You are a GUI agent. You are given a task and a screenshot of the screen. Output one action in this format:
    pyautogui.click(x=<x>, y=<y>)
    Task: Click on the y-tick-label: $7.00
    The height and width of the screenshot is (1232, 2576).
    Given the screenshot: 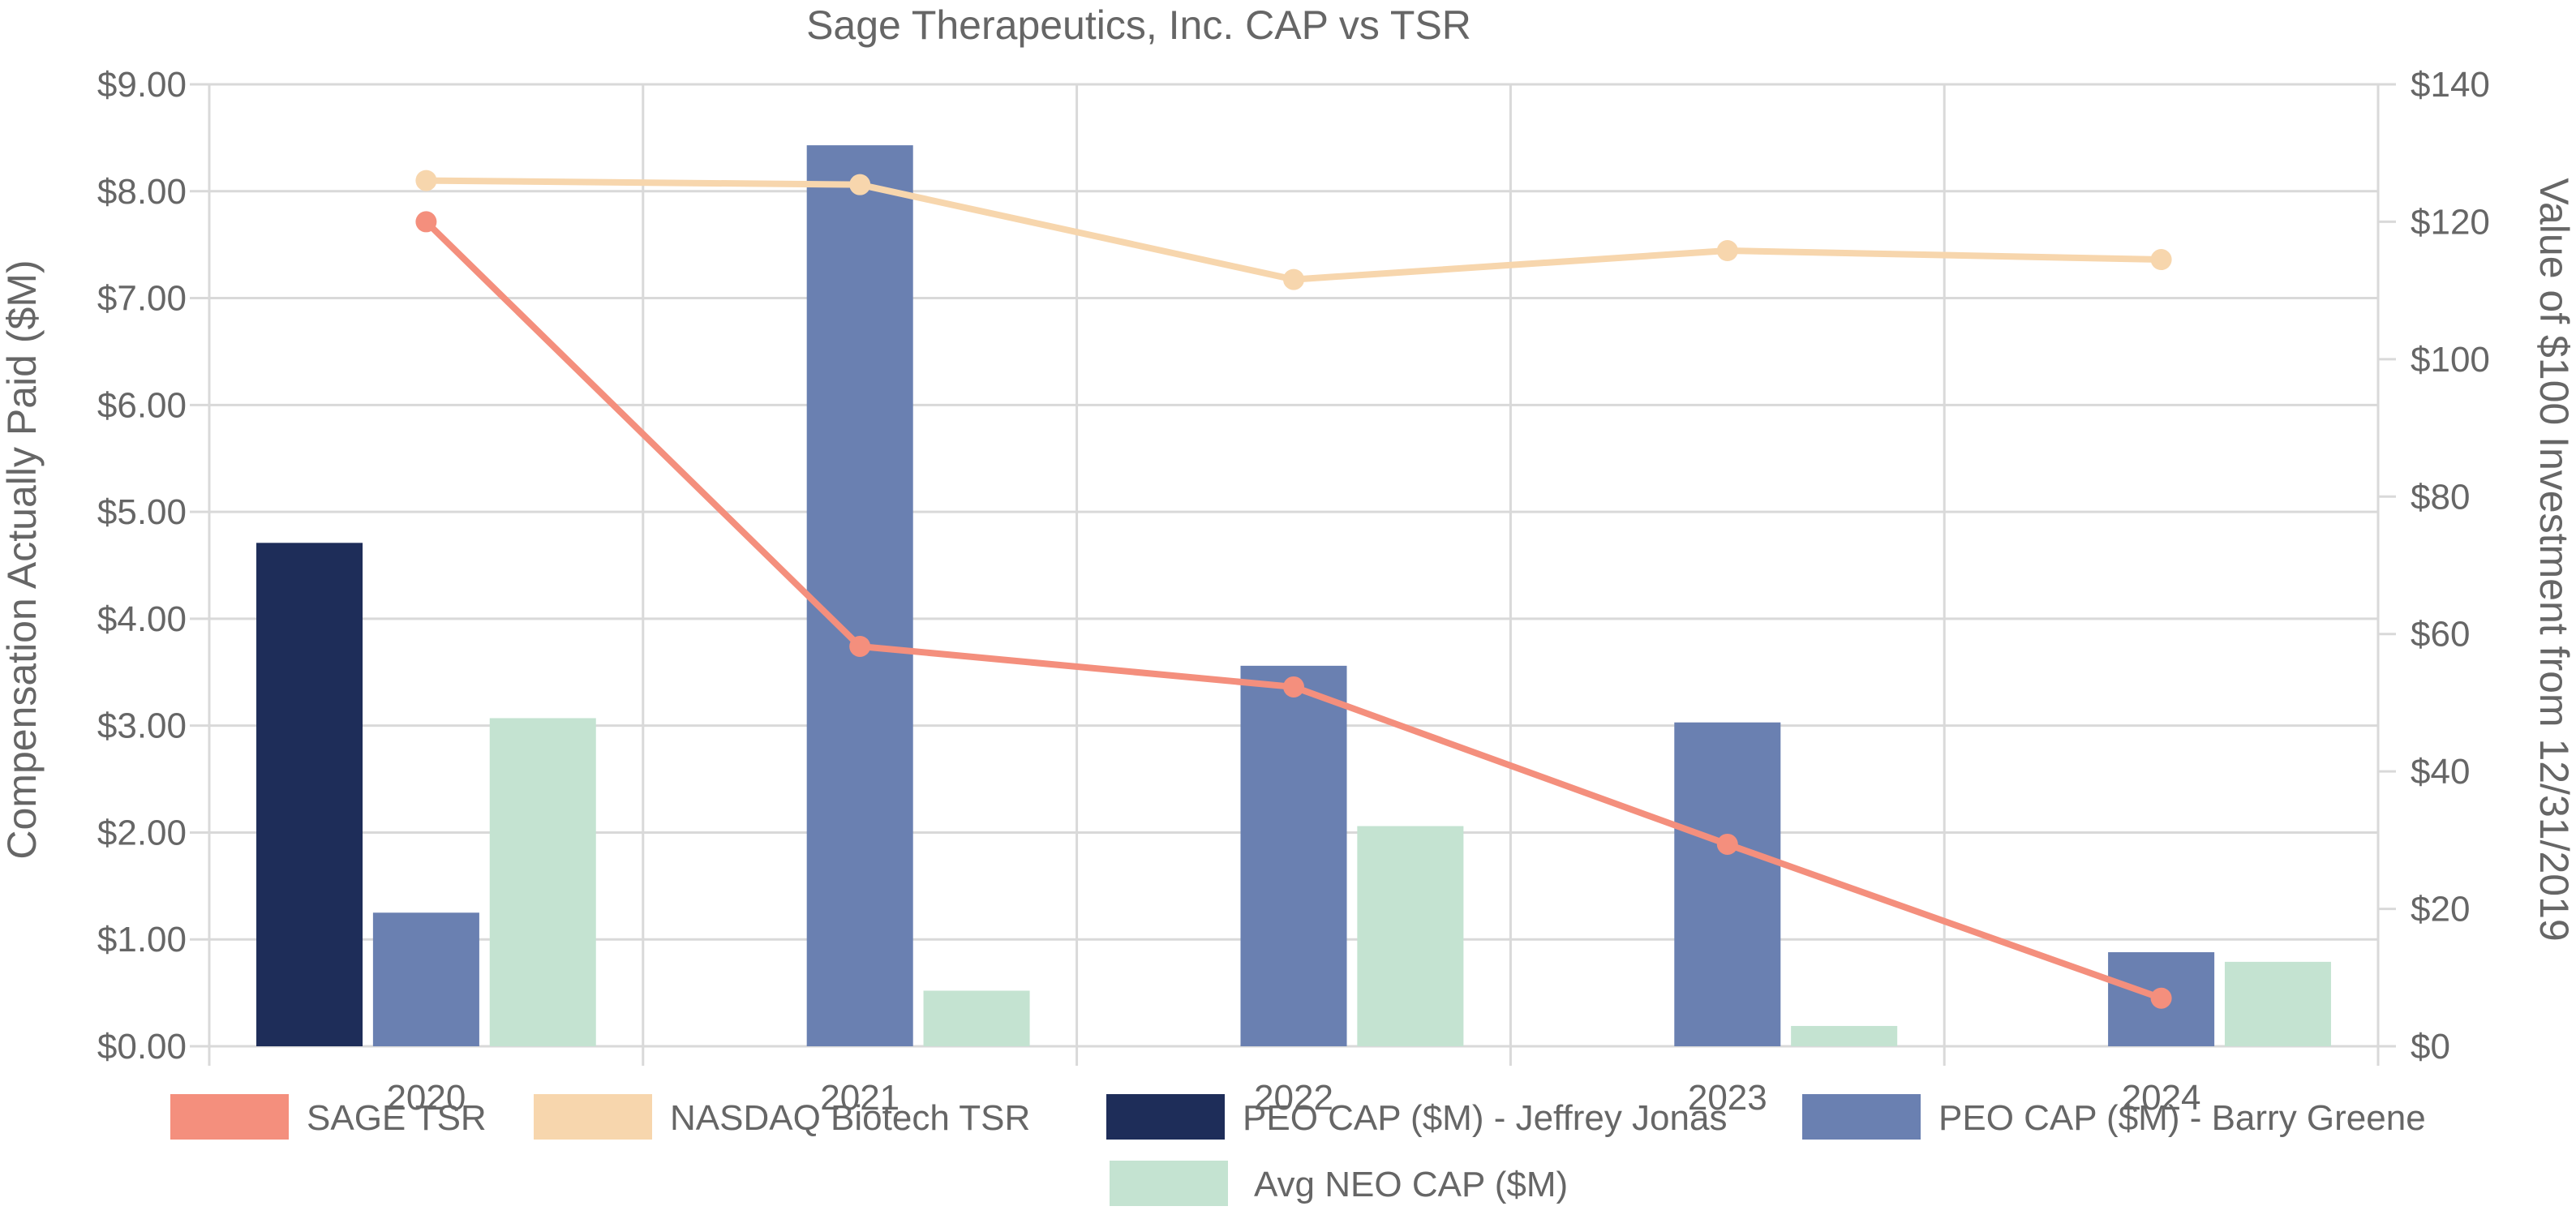 What is the action you would take?
    pyautogui.click(x=142, y=299)
    